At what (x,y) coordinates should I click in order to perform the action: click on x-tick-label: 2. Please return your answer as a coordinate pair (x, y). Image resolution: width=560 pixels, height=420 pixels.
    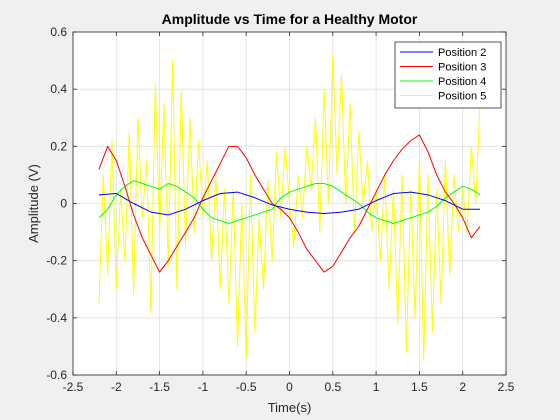
    Looking at the image, I should click on (462, 387).